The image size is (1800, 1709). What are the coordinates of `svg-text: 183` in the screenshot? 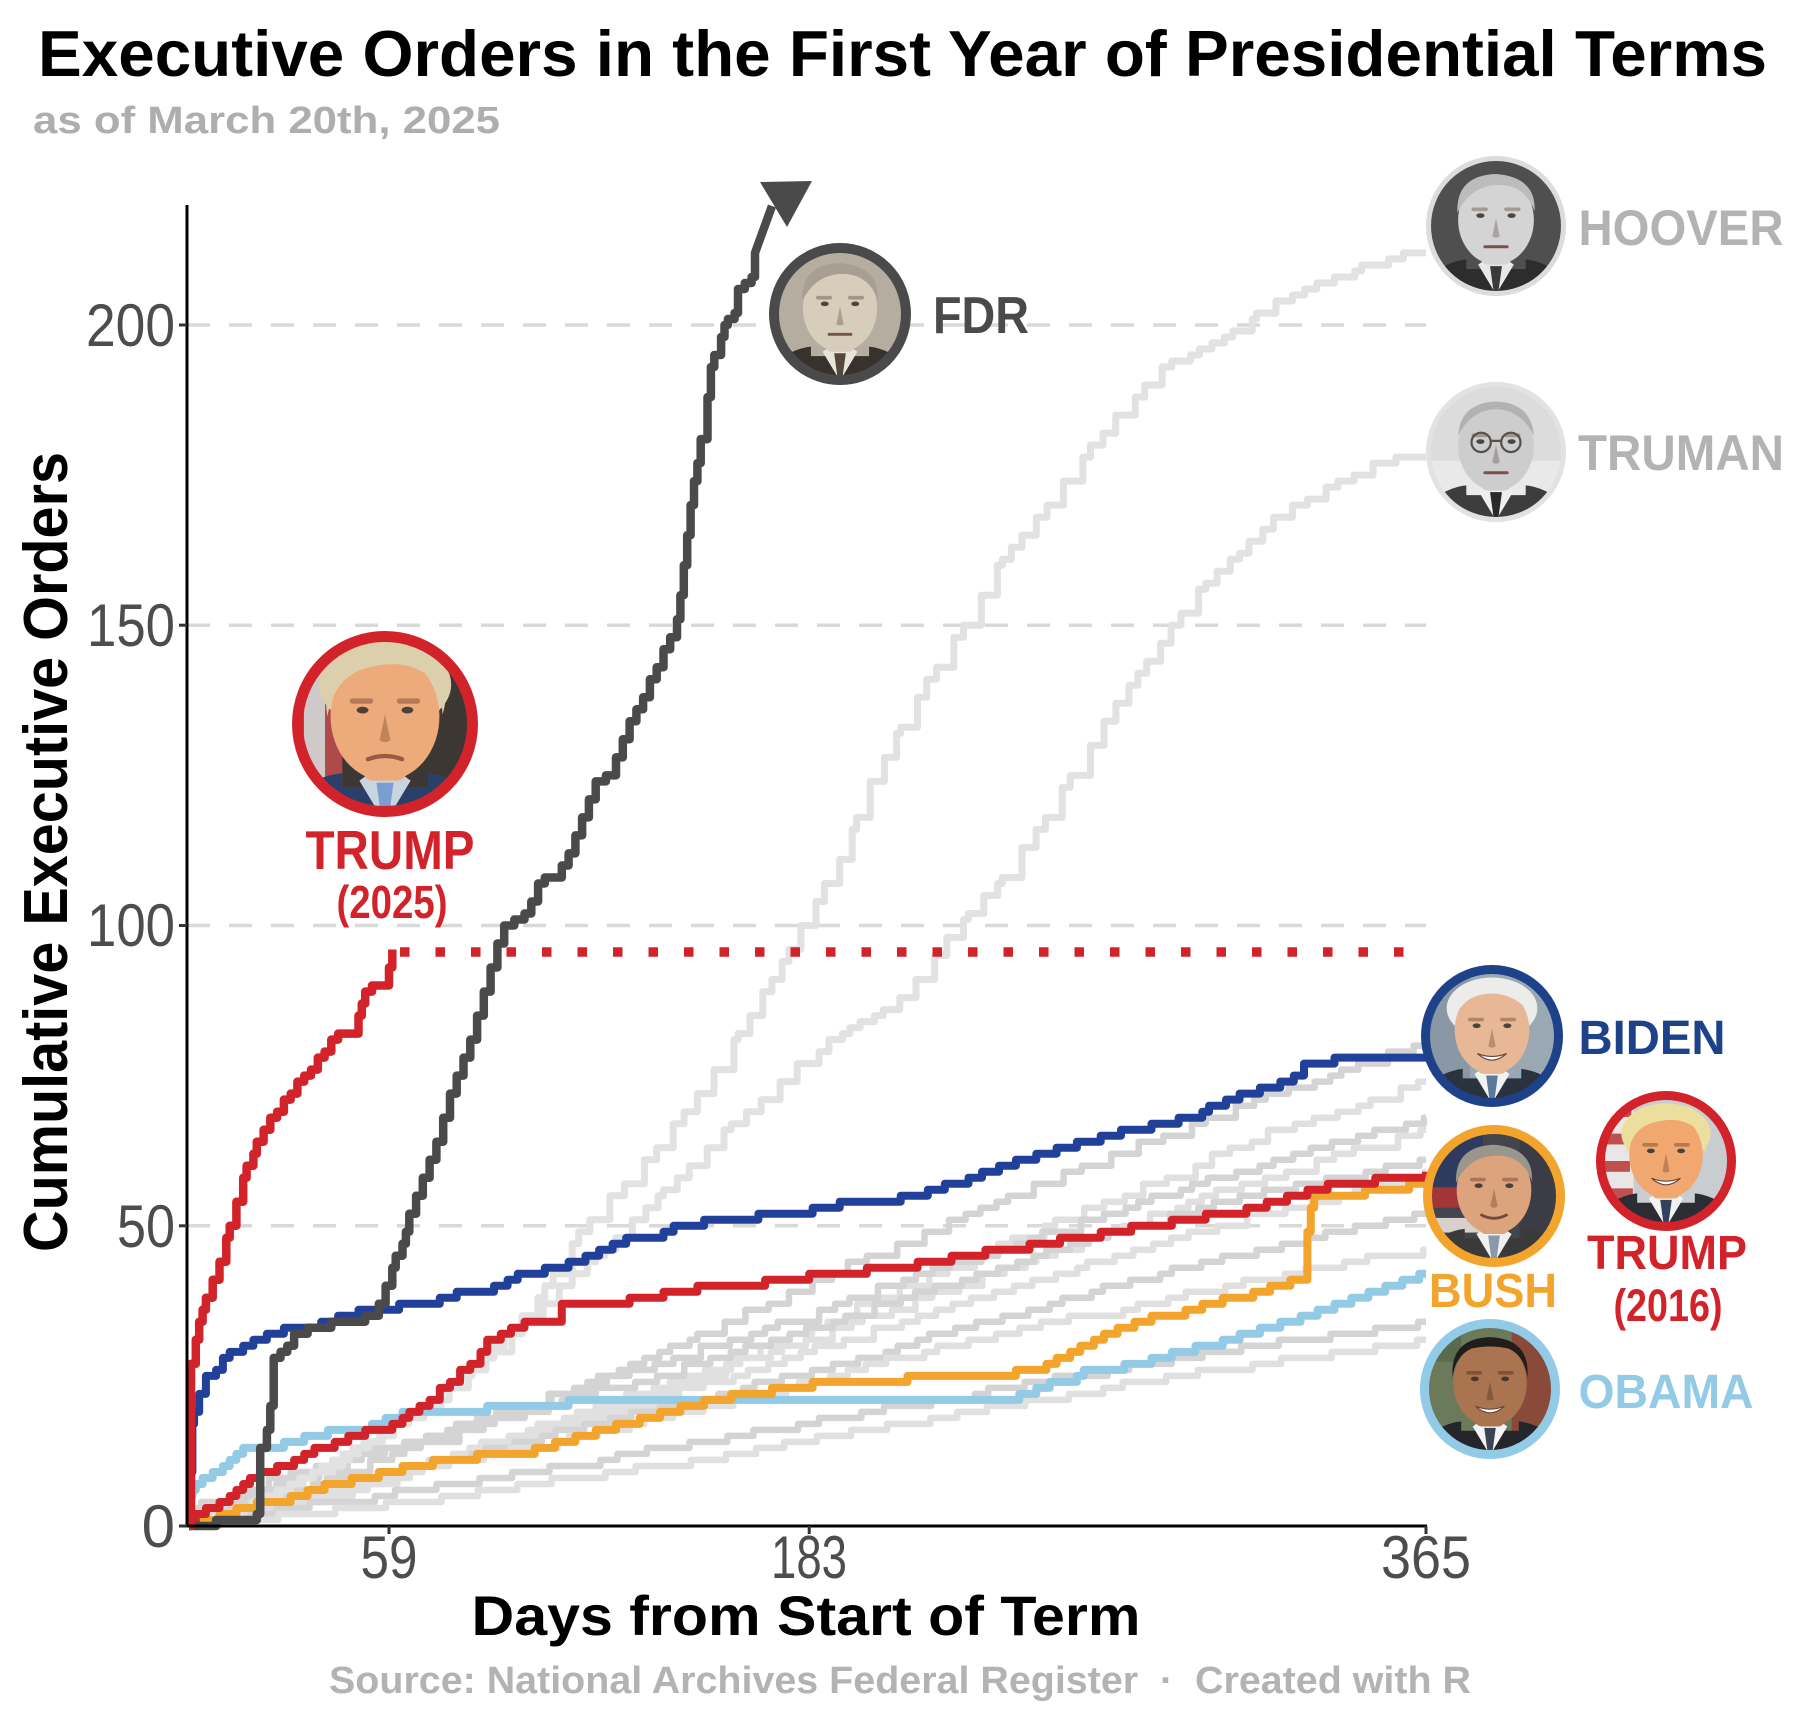 It's located at (809, 1557).